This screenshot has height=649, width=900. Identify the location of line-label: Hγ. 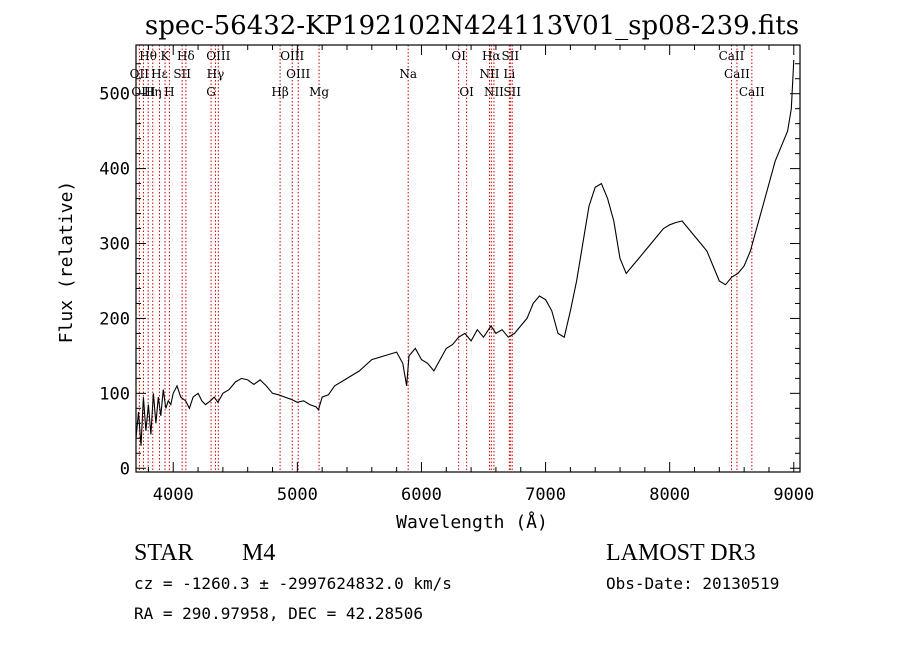
(216, 74).